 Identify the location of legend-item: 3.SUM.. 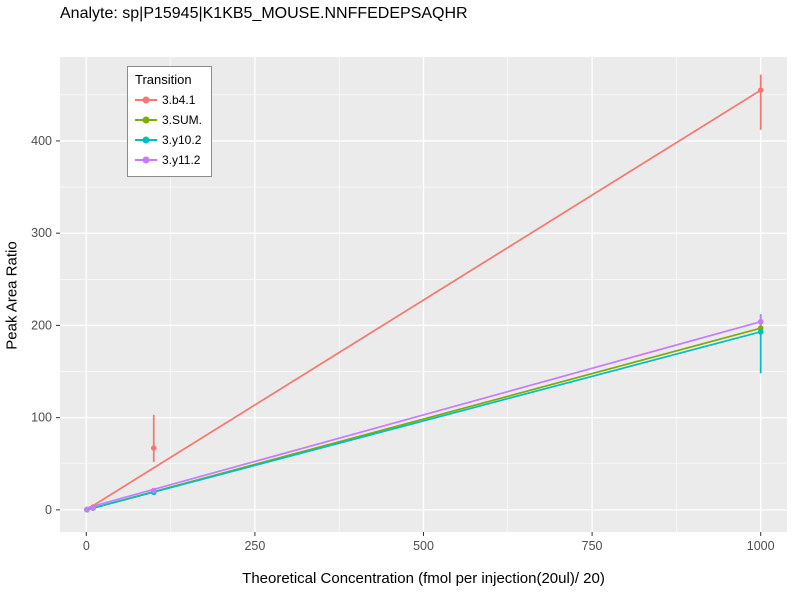
(168, 120).